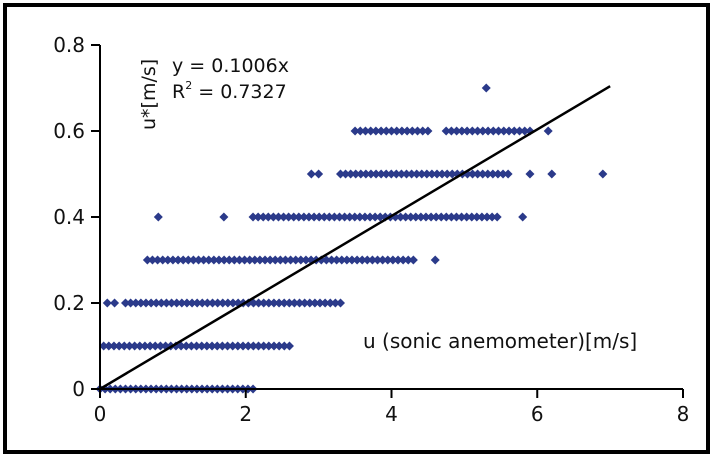 This screenshot has height=461, width=713. What do you see at coordinates (683, 414) in the screenshot?
I see `x-tick-label: 8` at bounding box center [683, 414].